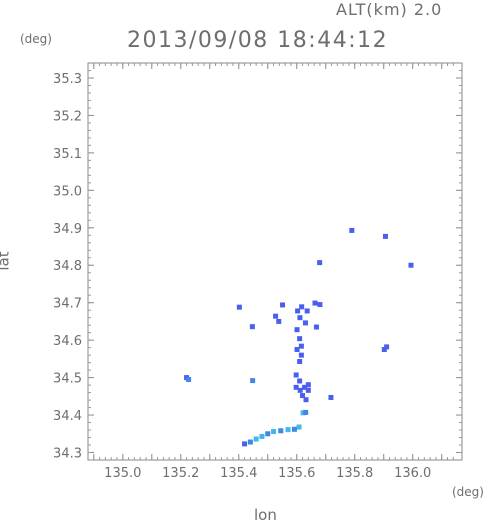  Describe the element at coordinates (67, 304) in the screenshot. I see `y-tick-label: 34.7` at that location.